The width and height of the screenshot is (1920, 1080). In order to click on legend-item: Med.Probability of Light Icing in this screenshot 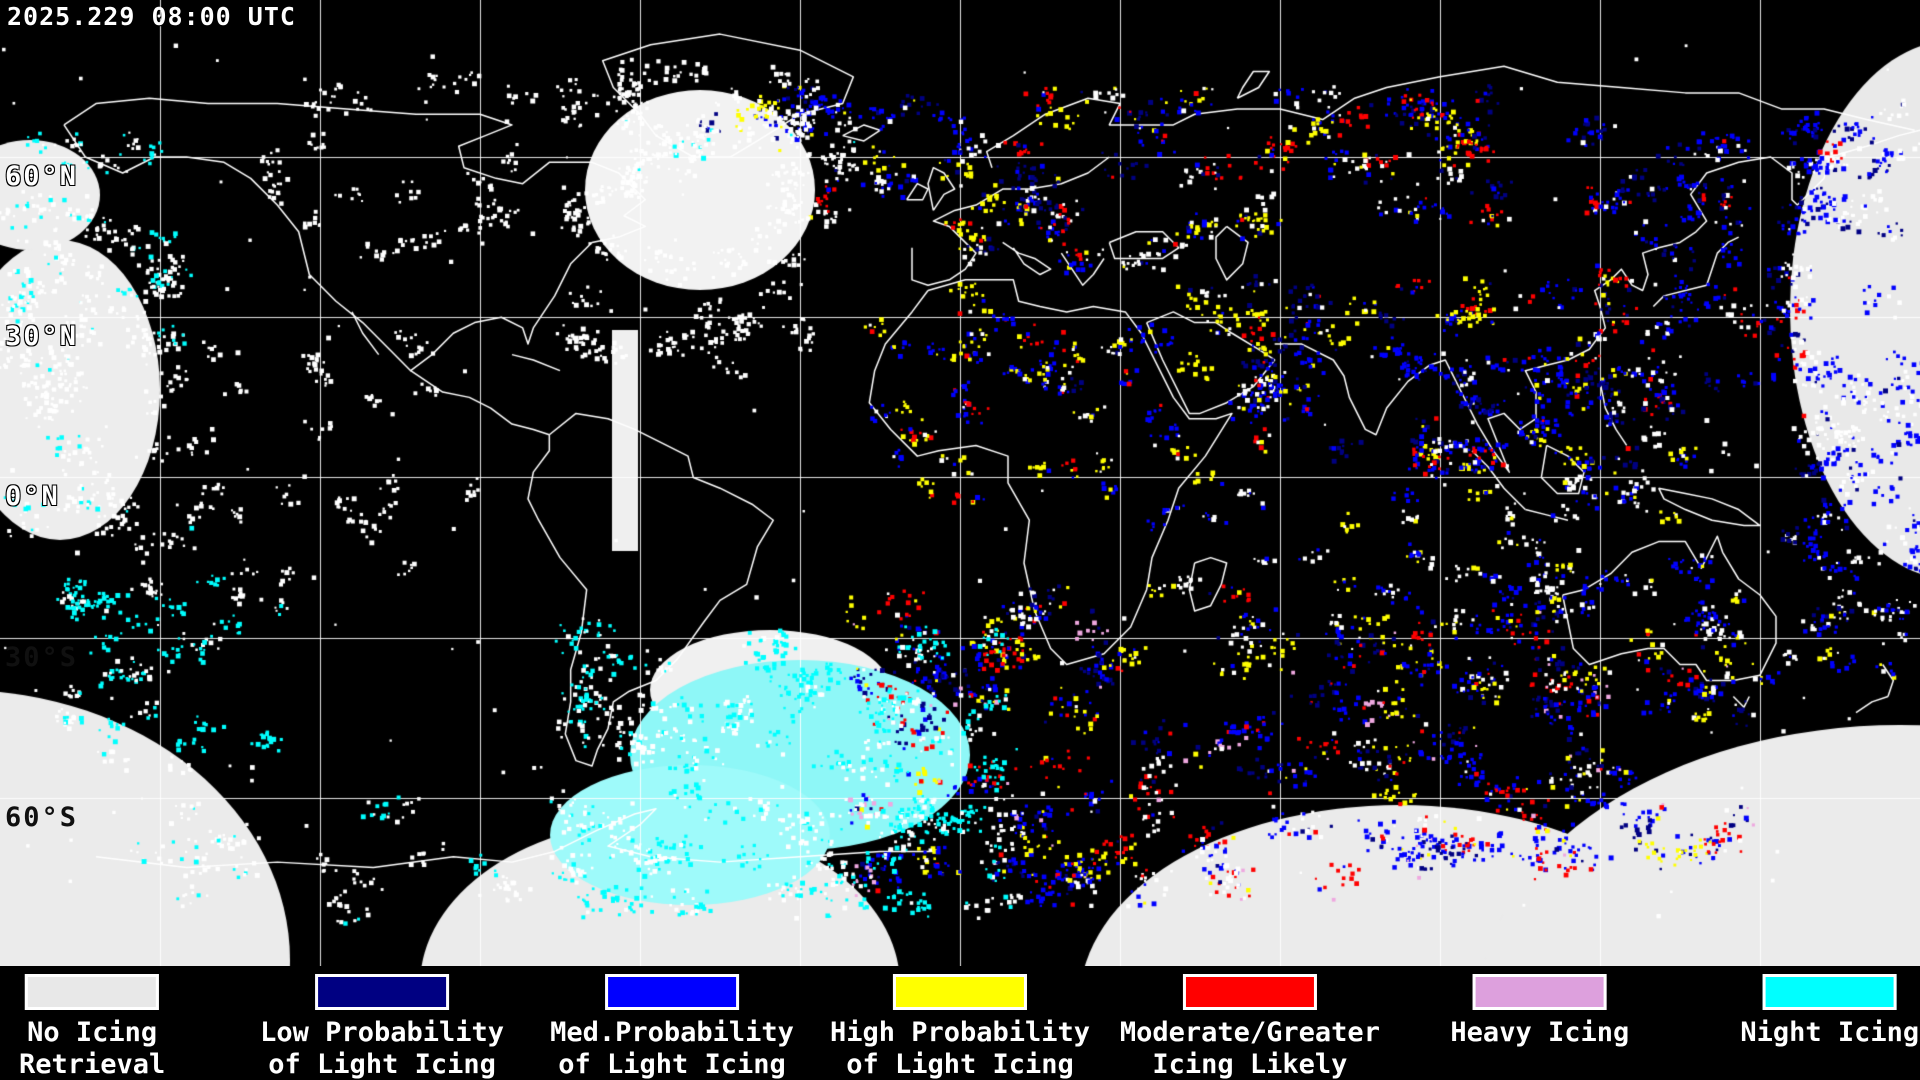, I will do `click(672, 1027)`.